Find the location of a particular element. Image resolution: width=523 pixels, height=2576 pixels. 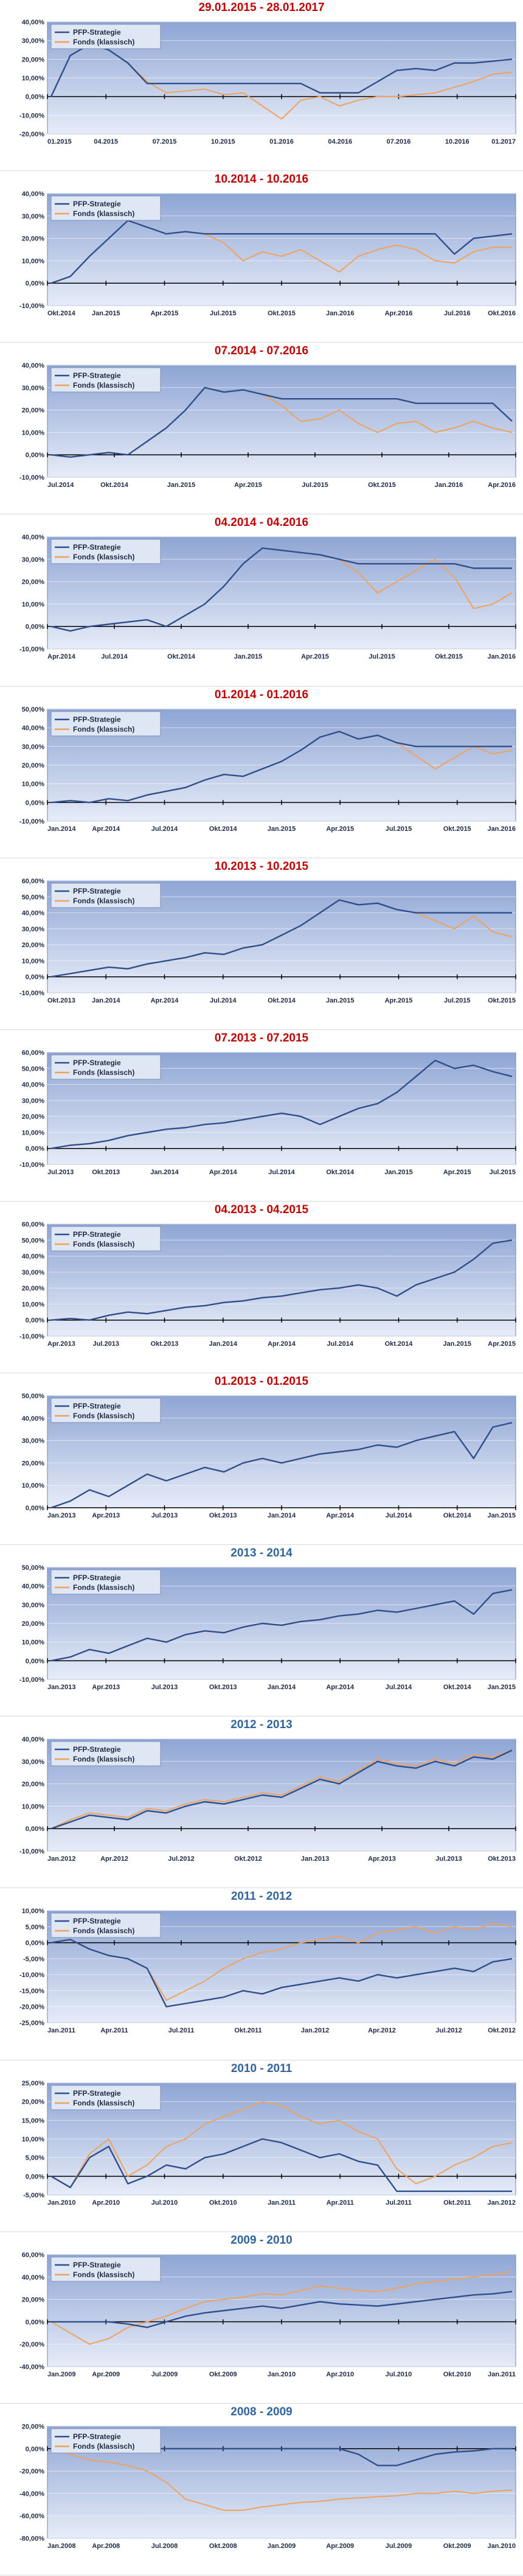

chart-title: 2013 - 2014 is located at coordinates (261, 1553).